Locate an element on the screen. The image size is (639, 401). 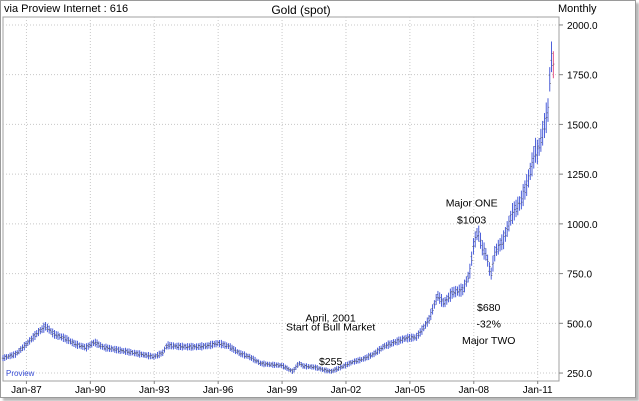
annotation-label: Major TWO is located at coordinates (488, 341).